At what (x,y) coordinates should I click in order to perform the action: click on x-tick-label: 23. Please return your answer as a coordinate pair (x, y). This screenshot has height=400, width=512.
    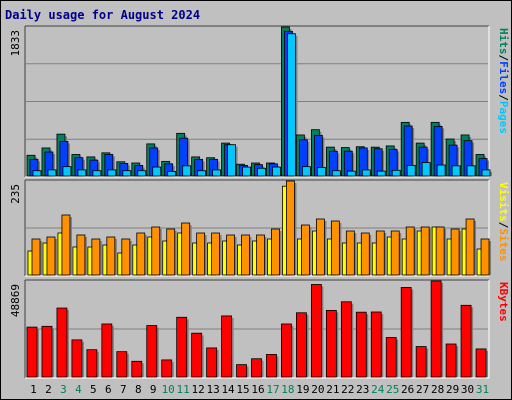
    Looking at the image, I should click on (362, 389).